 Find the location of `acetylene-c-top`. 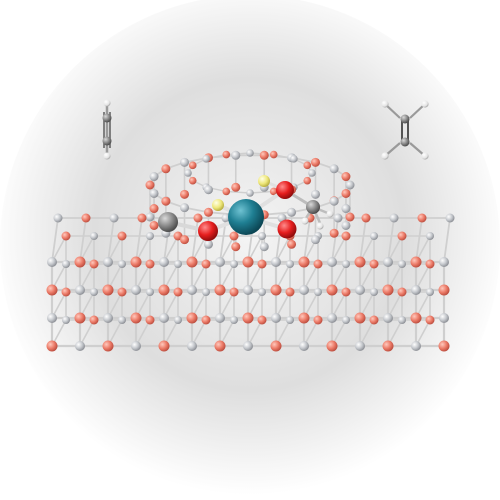

acetylene-c-top is located at coordinates (107, 118).